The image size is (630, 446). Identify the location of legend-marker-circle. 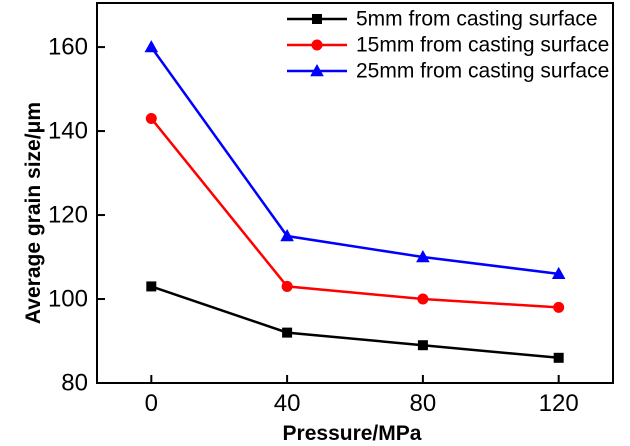
(317, 45).